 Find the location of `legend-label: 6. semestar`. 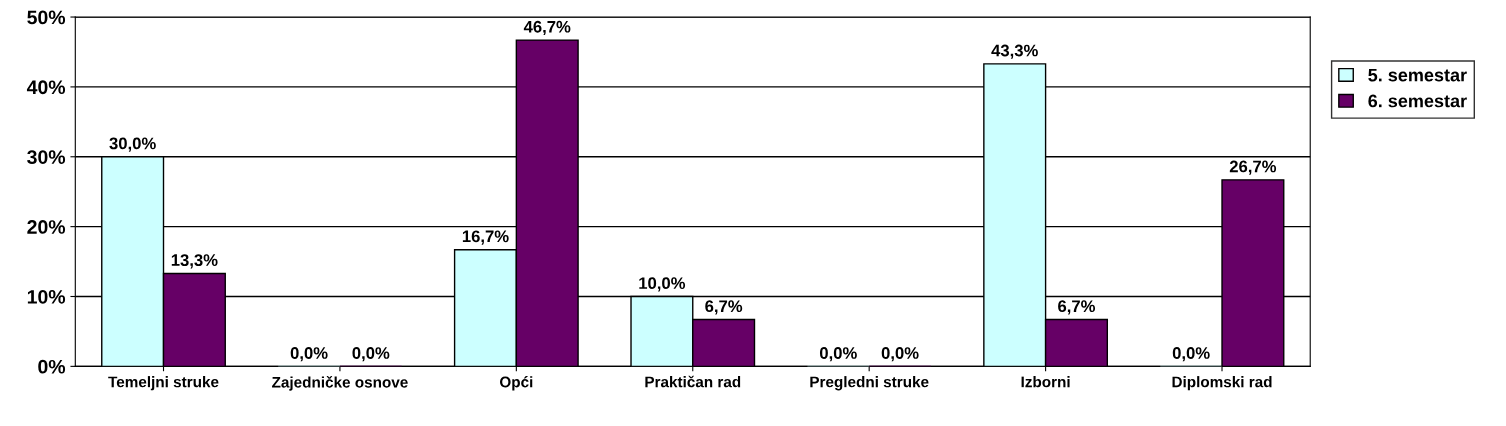

legend-label: 6. semestar is located at coordinates (1417, 101).